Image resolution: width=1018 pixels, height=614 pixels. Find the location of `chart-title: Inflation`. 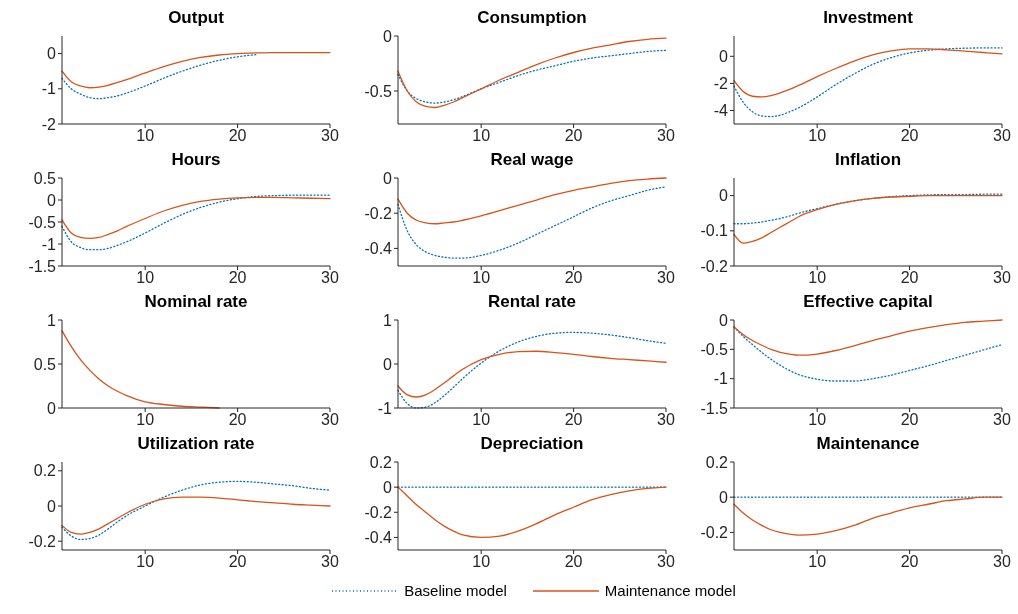

chart-title: Inflation is located at coordinates (868, 160).